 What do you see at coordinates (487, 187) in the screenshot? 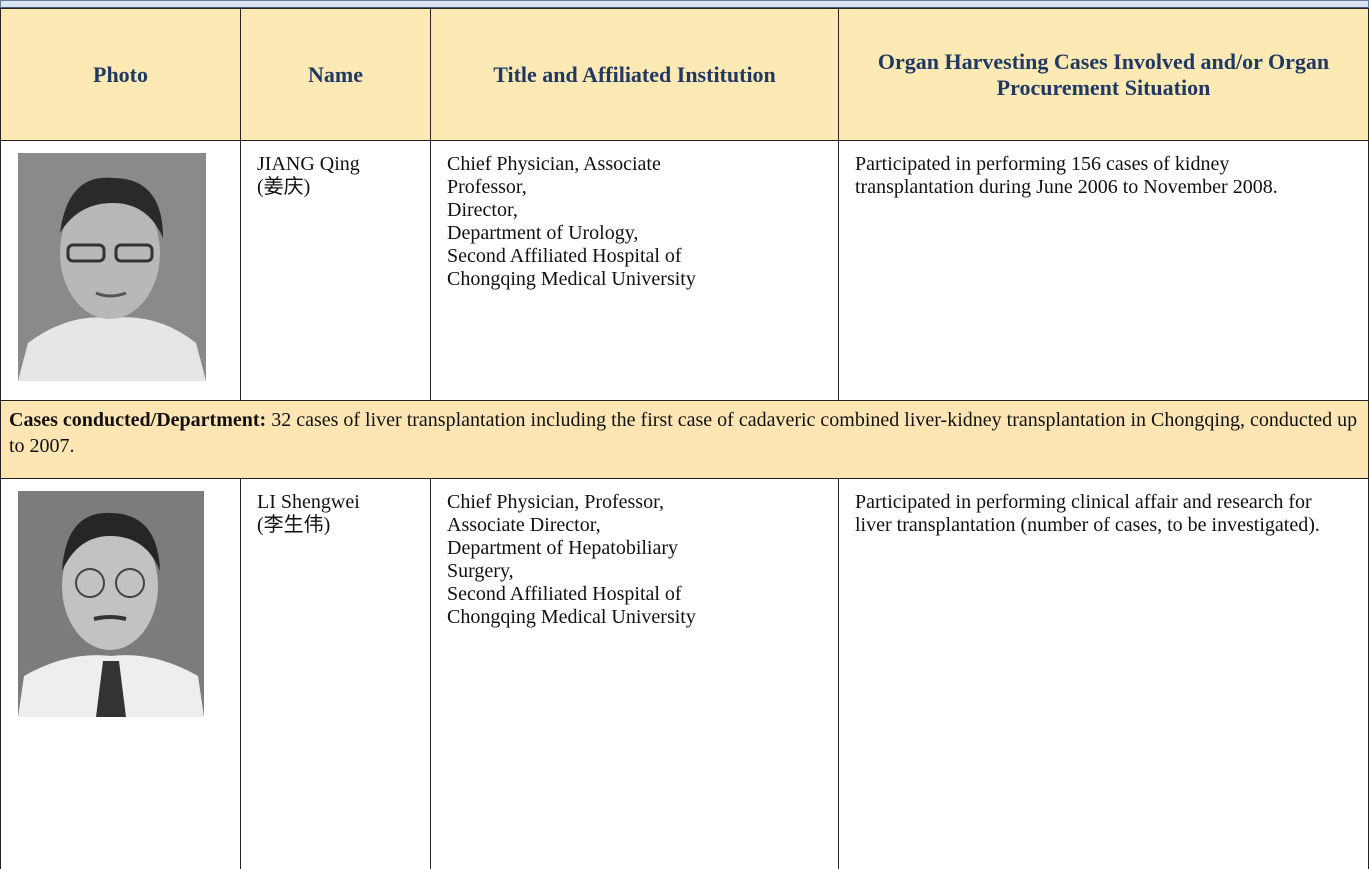
I see `title-line: Professor,` at bounding box center [487, 187].